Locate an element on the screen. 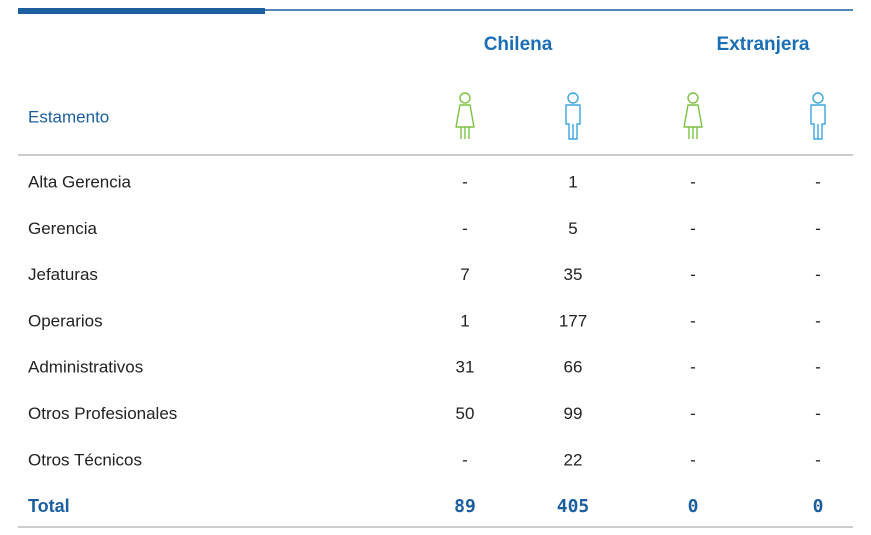 This screenshot has height=535, width=871. cell: 66 is located at coordinates (573, 367).